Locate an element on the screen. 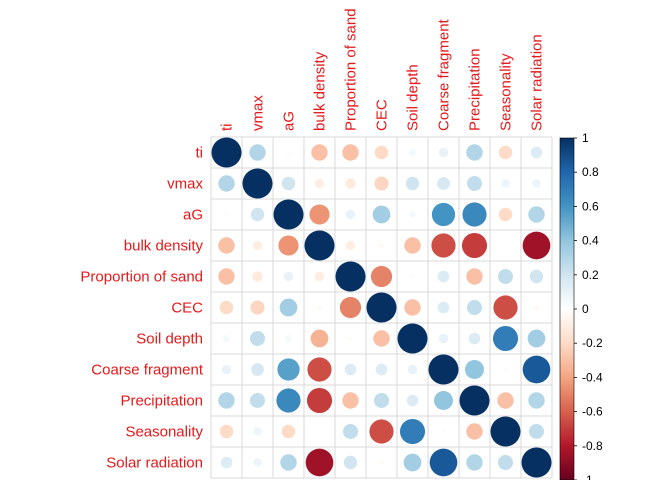 Image resolution: width=672 pixels, height=480 pixels. colorbar-tick-label: 0.4 is located at coordinates (590, 241).